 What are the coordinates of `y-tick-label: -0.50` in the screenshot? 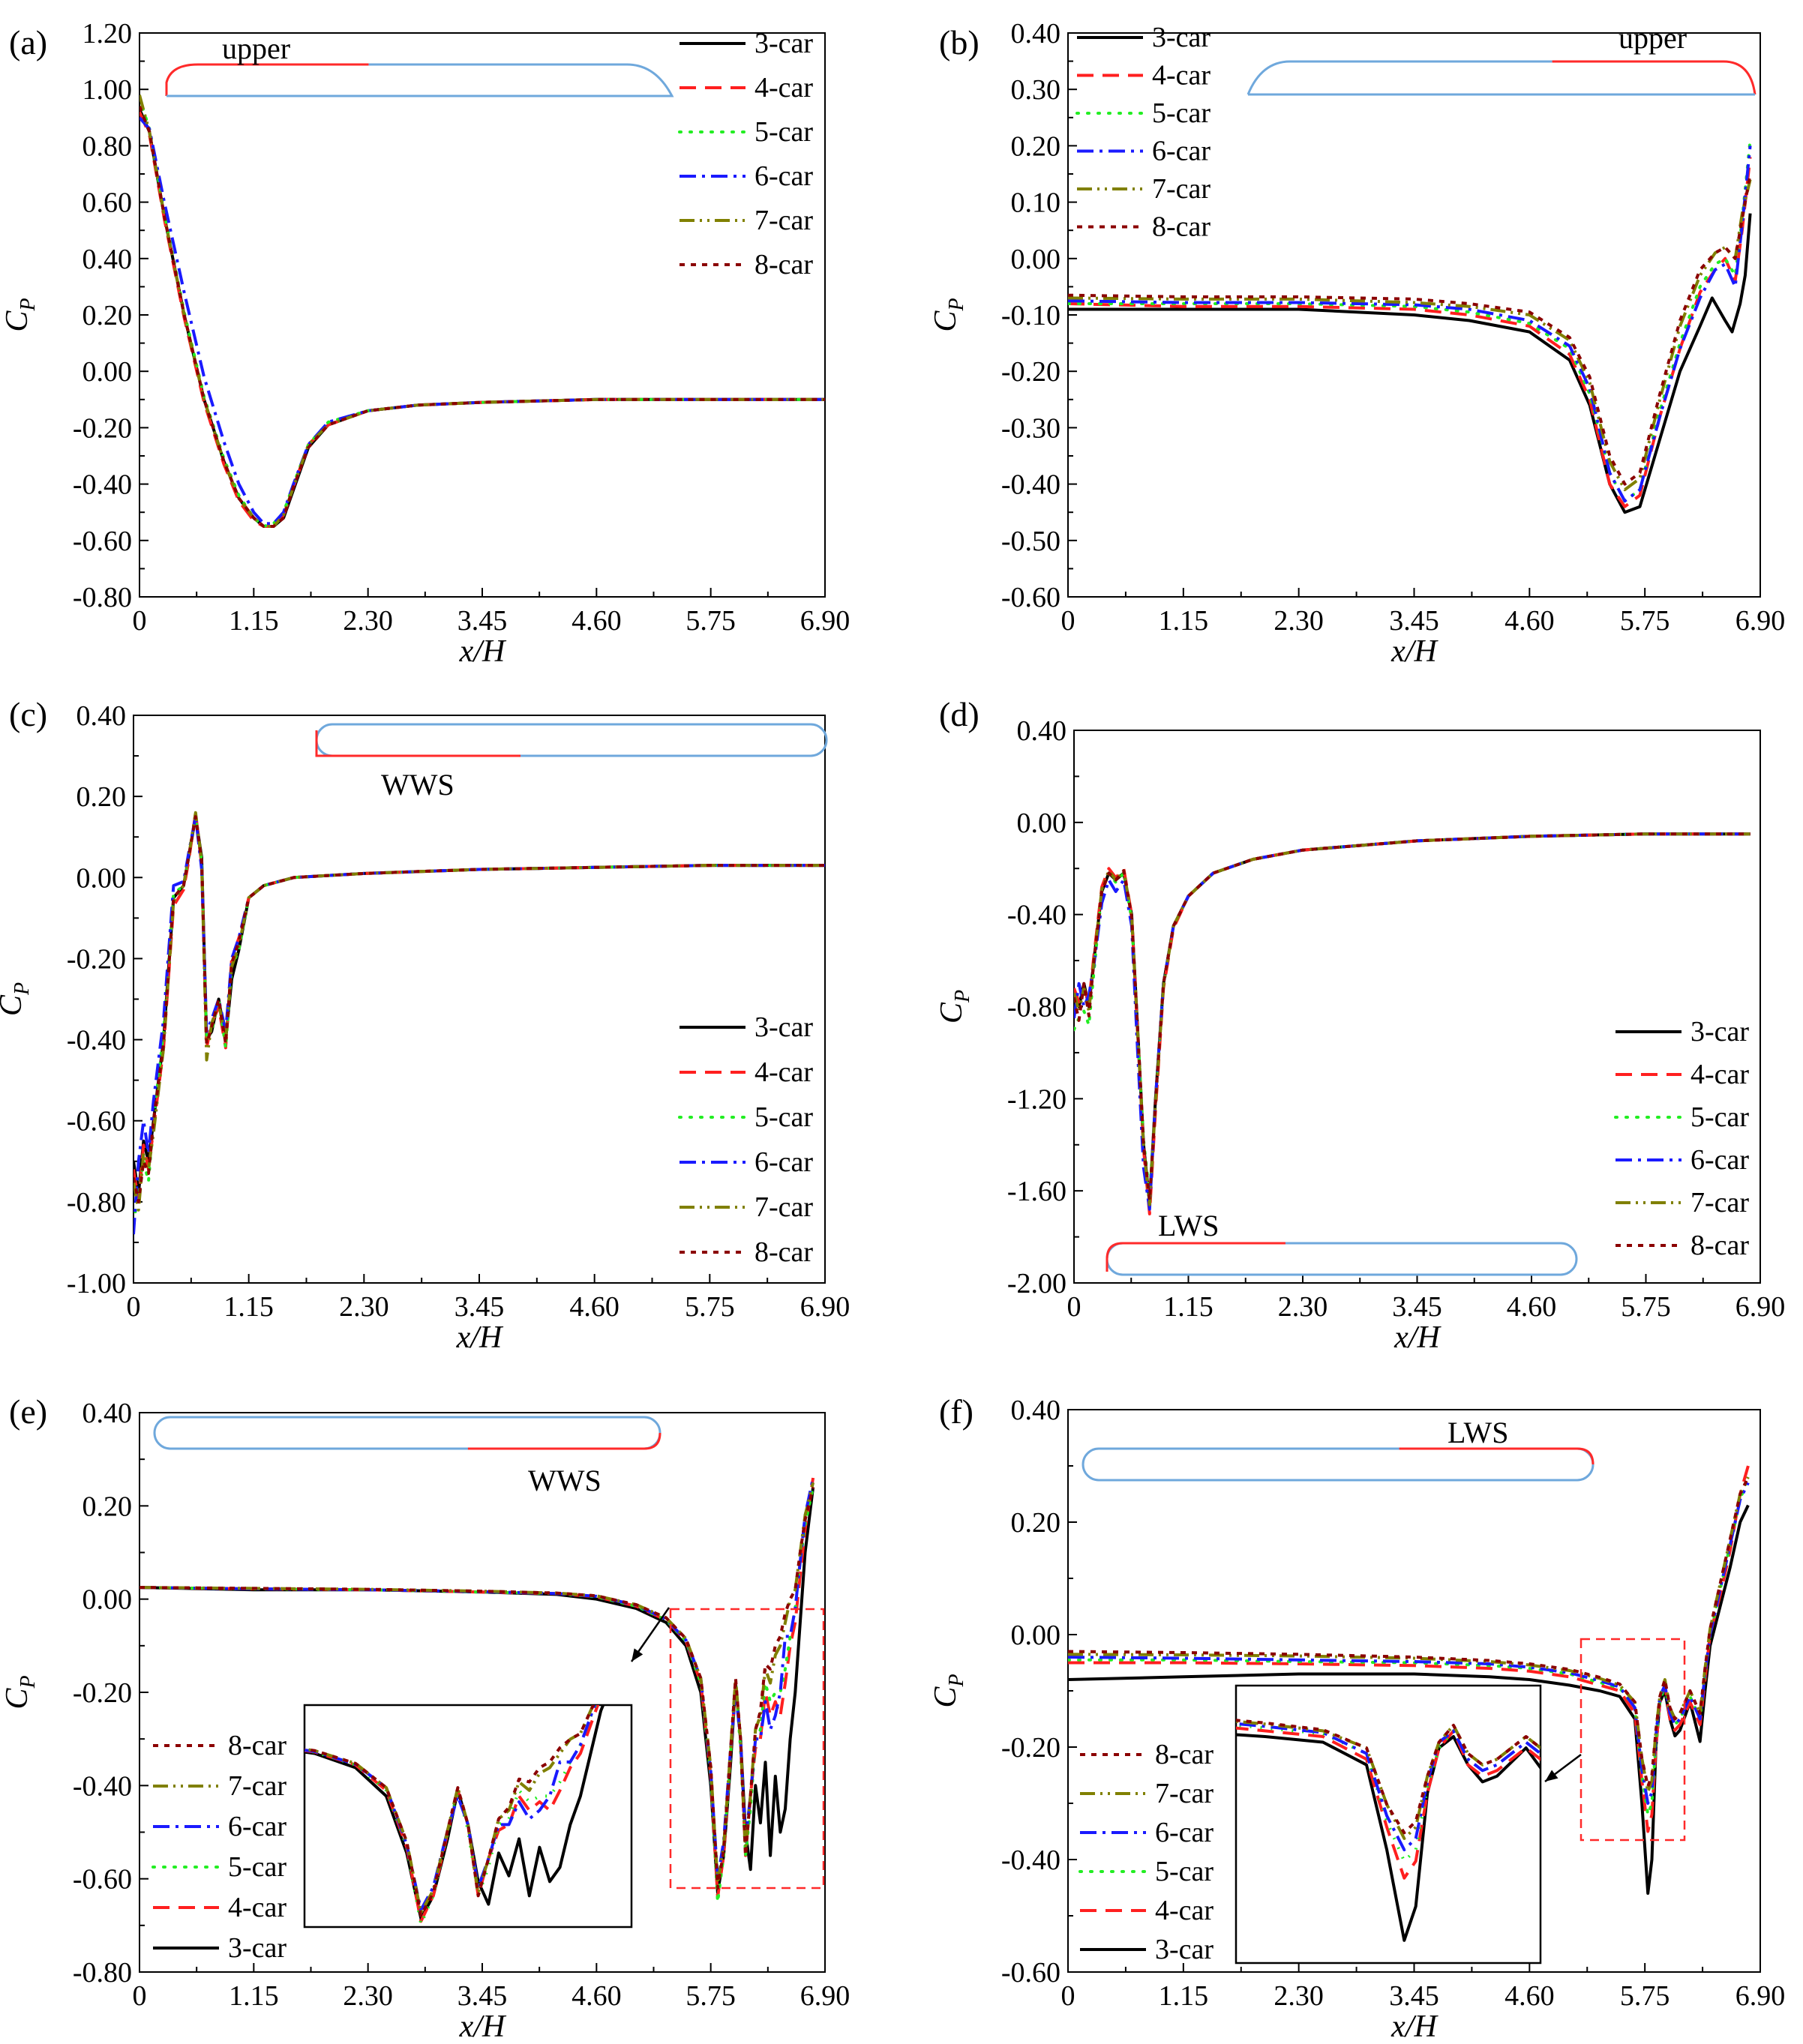 It's located at (1030, 541).